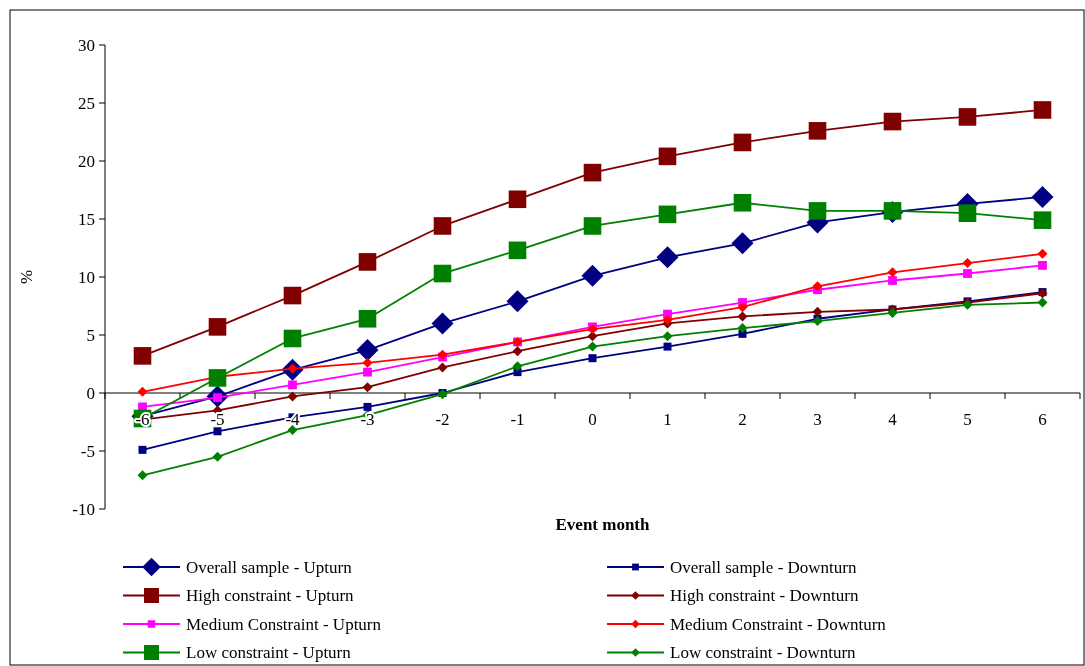 The height and width of the screenshot is (666, 1085). What do you see at coordinates (86, 219) in the screenshot?
I see `y-tick-label: 15` at bounding box center [86, 219].